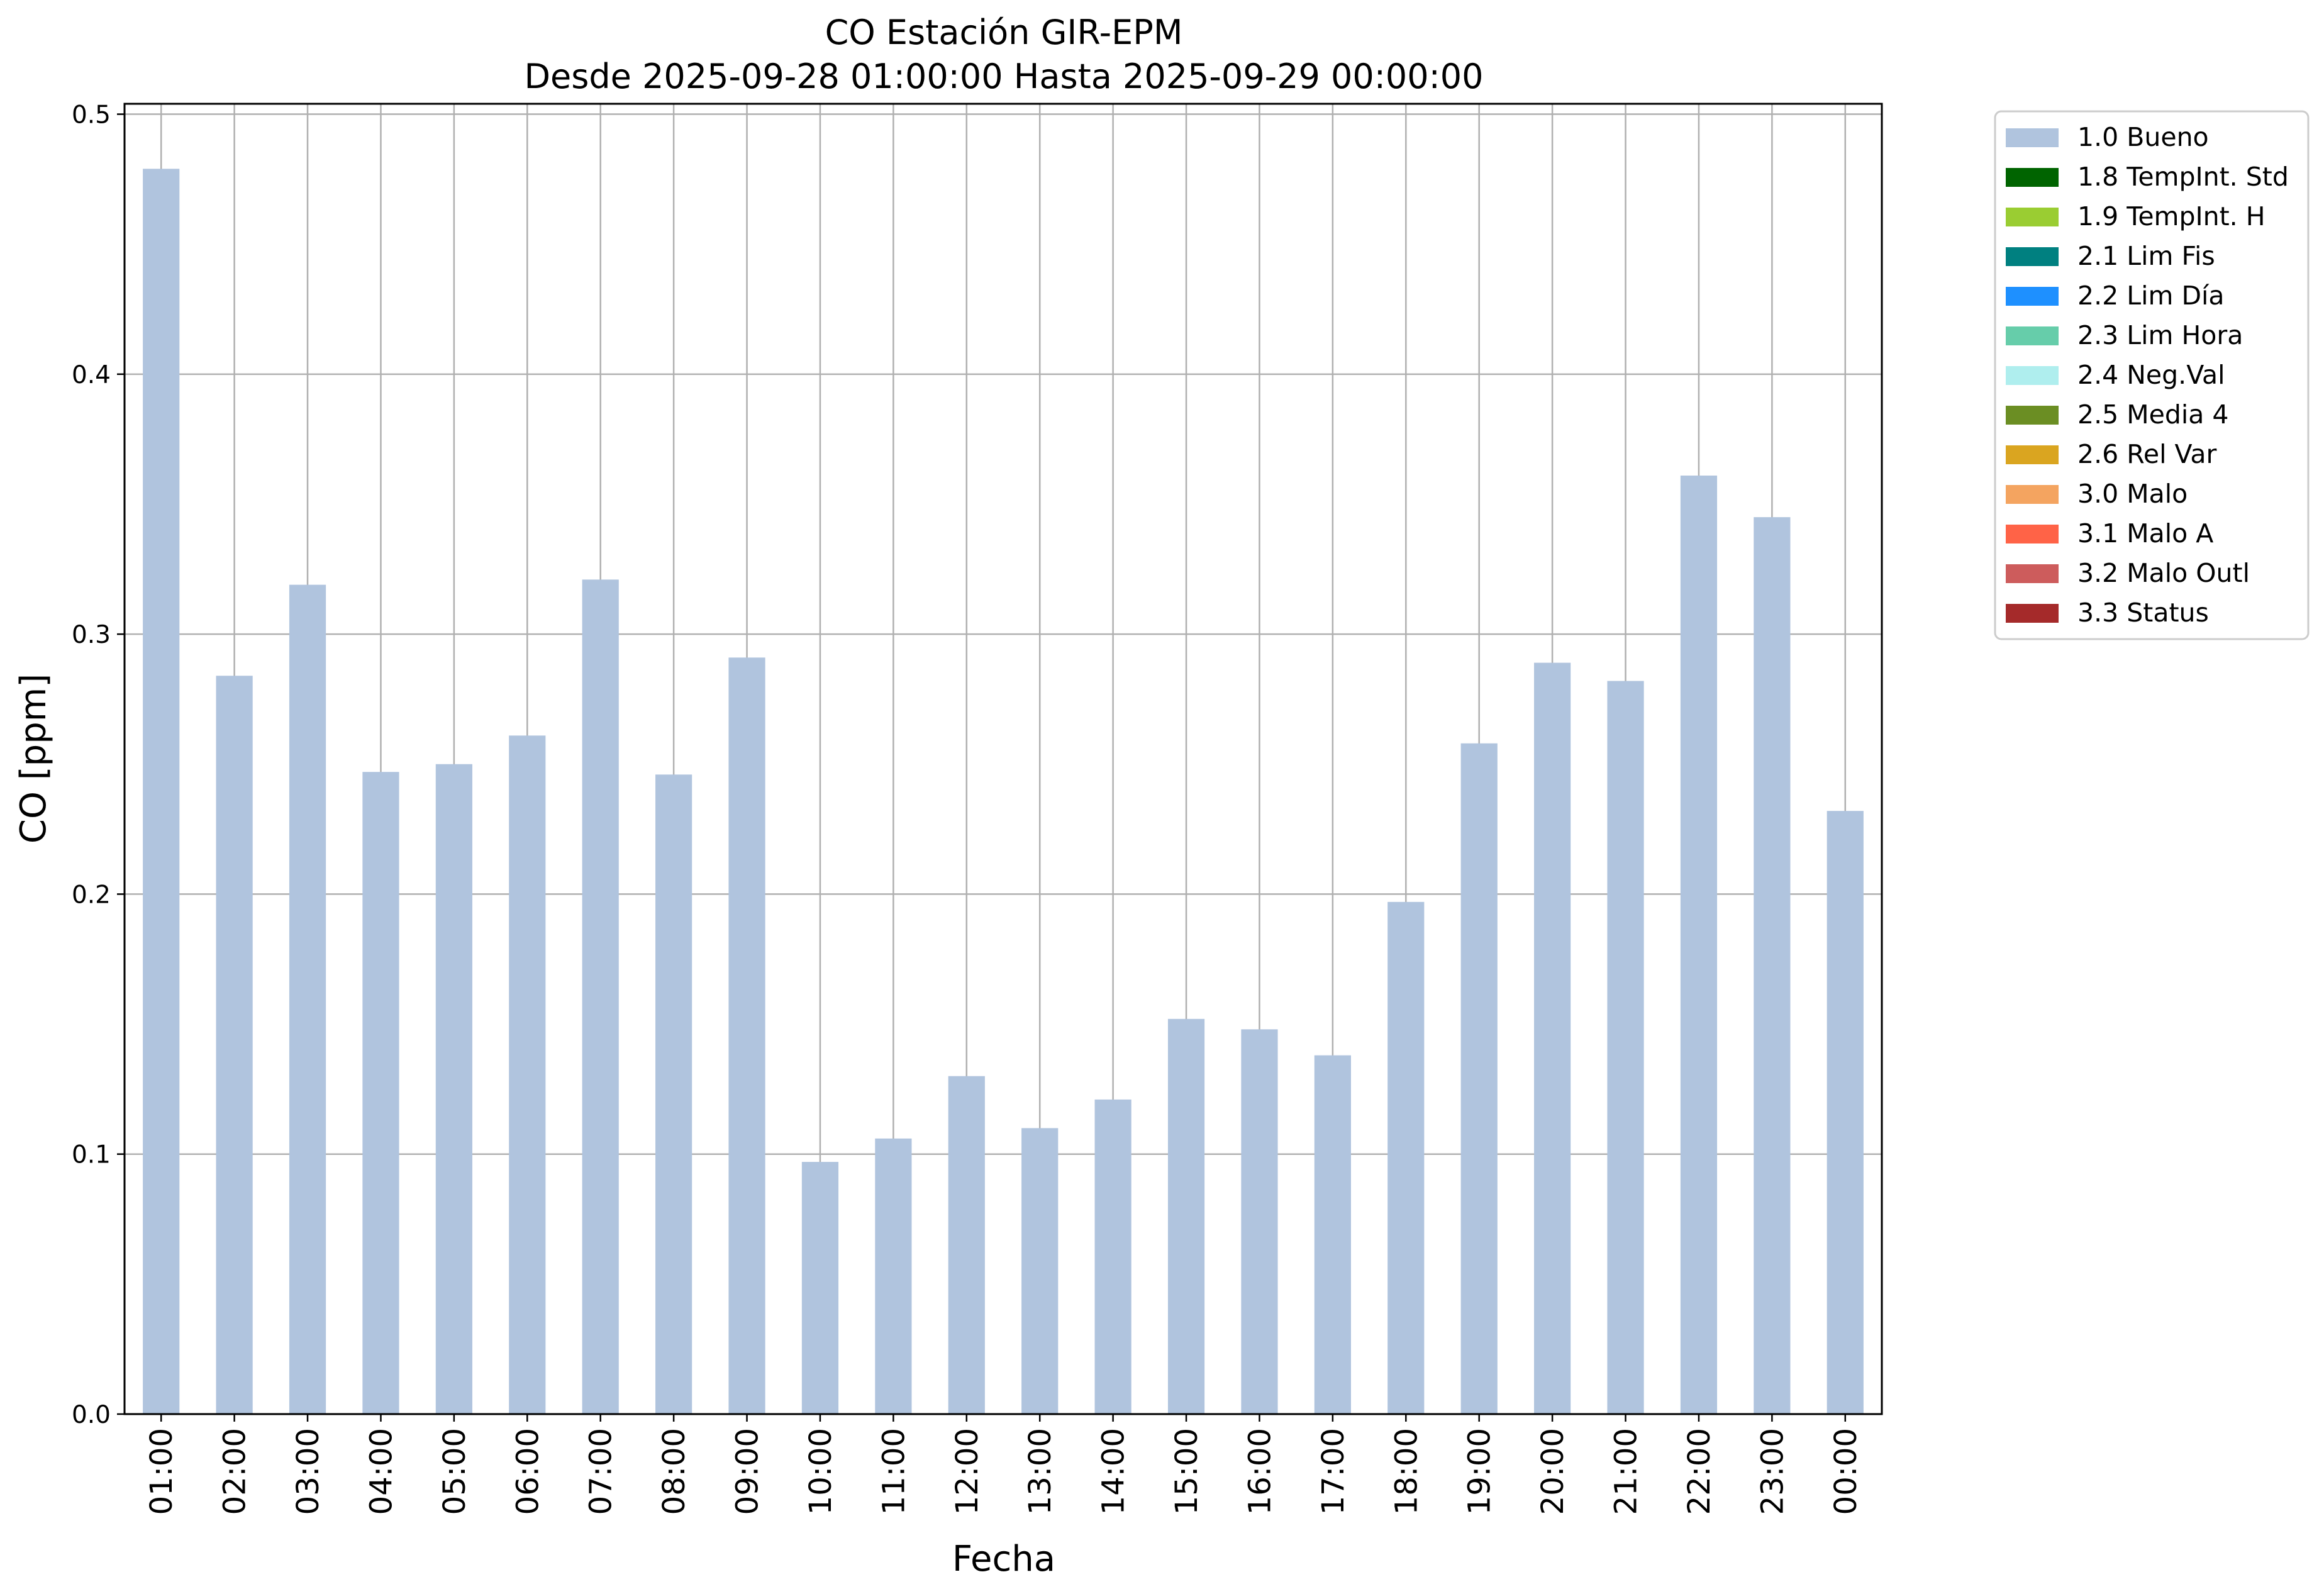 The width and height of the screenshot is (2324, 1594). Describe the element at coordinates (161, 1471) in the screenshot. I see `x-tick-label: 01:00` at that location.